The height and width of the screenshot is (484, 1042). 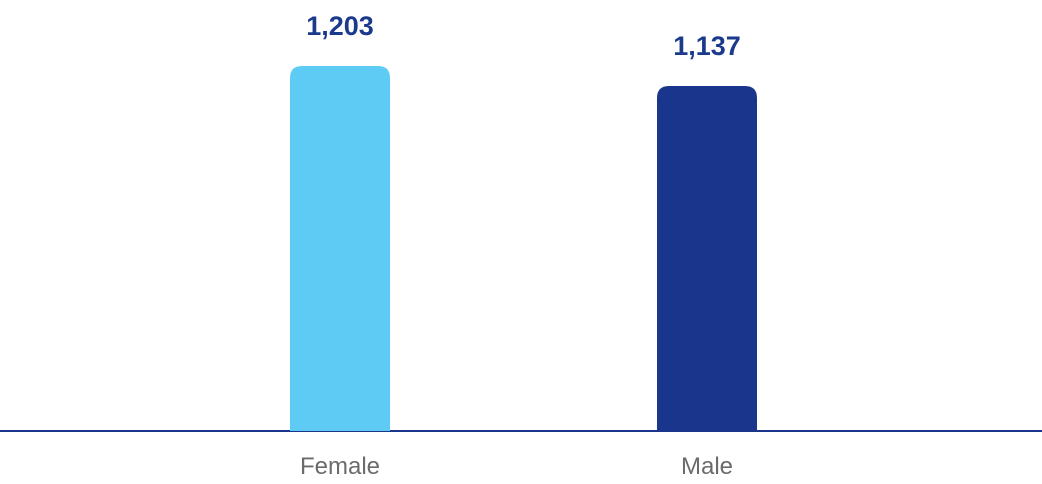 What do you see at coordinates (340, 466) in the screenshot?
I see `x-tick-label: Female` at bounding box center [340, 466].